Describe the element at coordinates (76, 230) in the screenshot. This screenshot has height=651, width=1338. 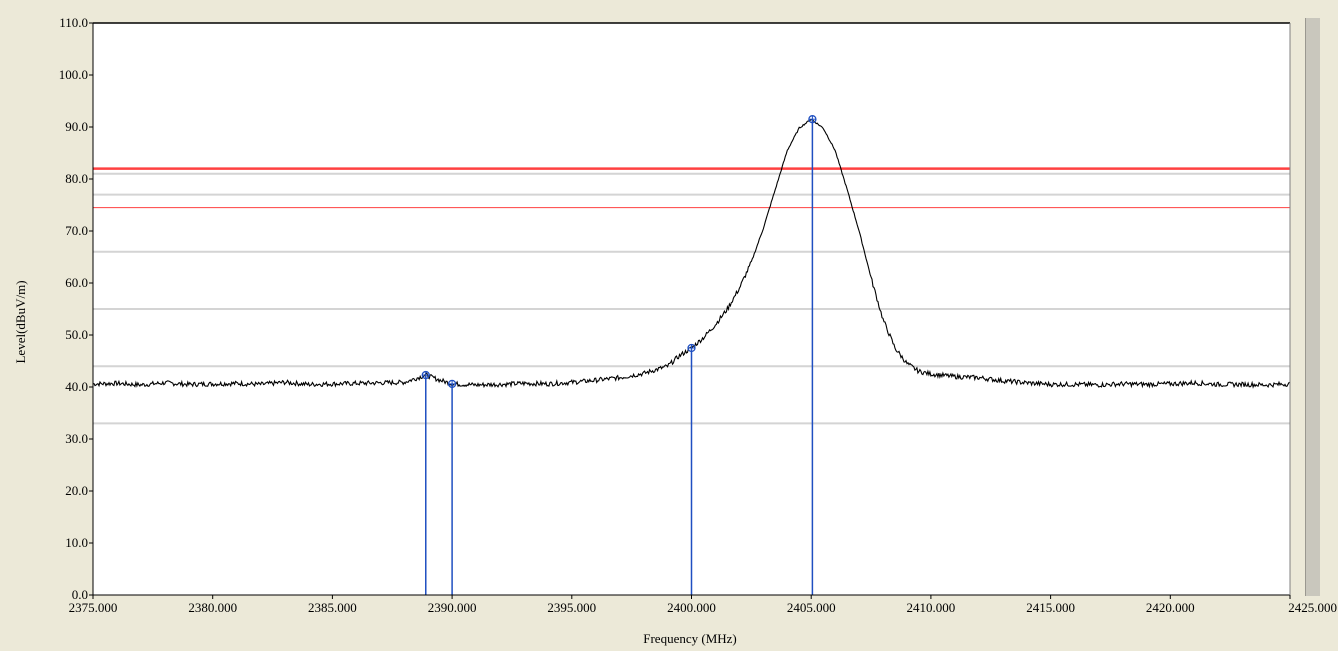
I see `y-tick-label: 70.0` at that location.